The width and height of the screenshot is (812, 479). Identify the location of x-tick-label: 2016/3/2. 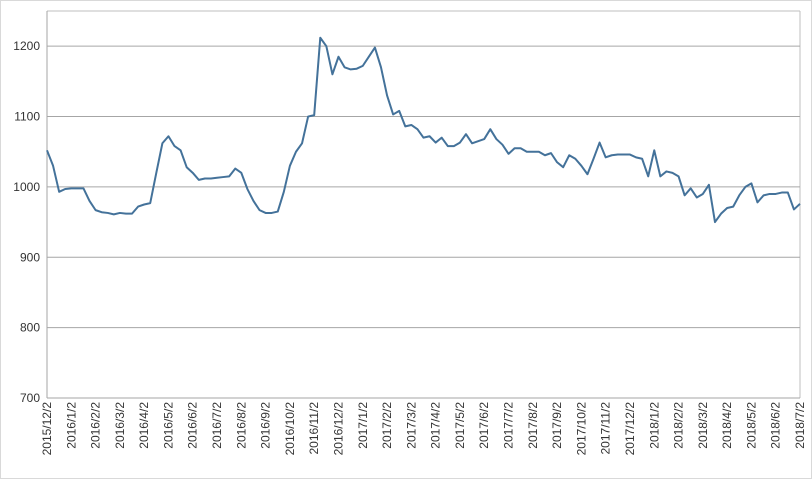
(120, 425).